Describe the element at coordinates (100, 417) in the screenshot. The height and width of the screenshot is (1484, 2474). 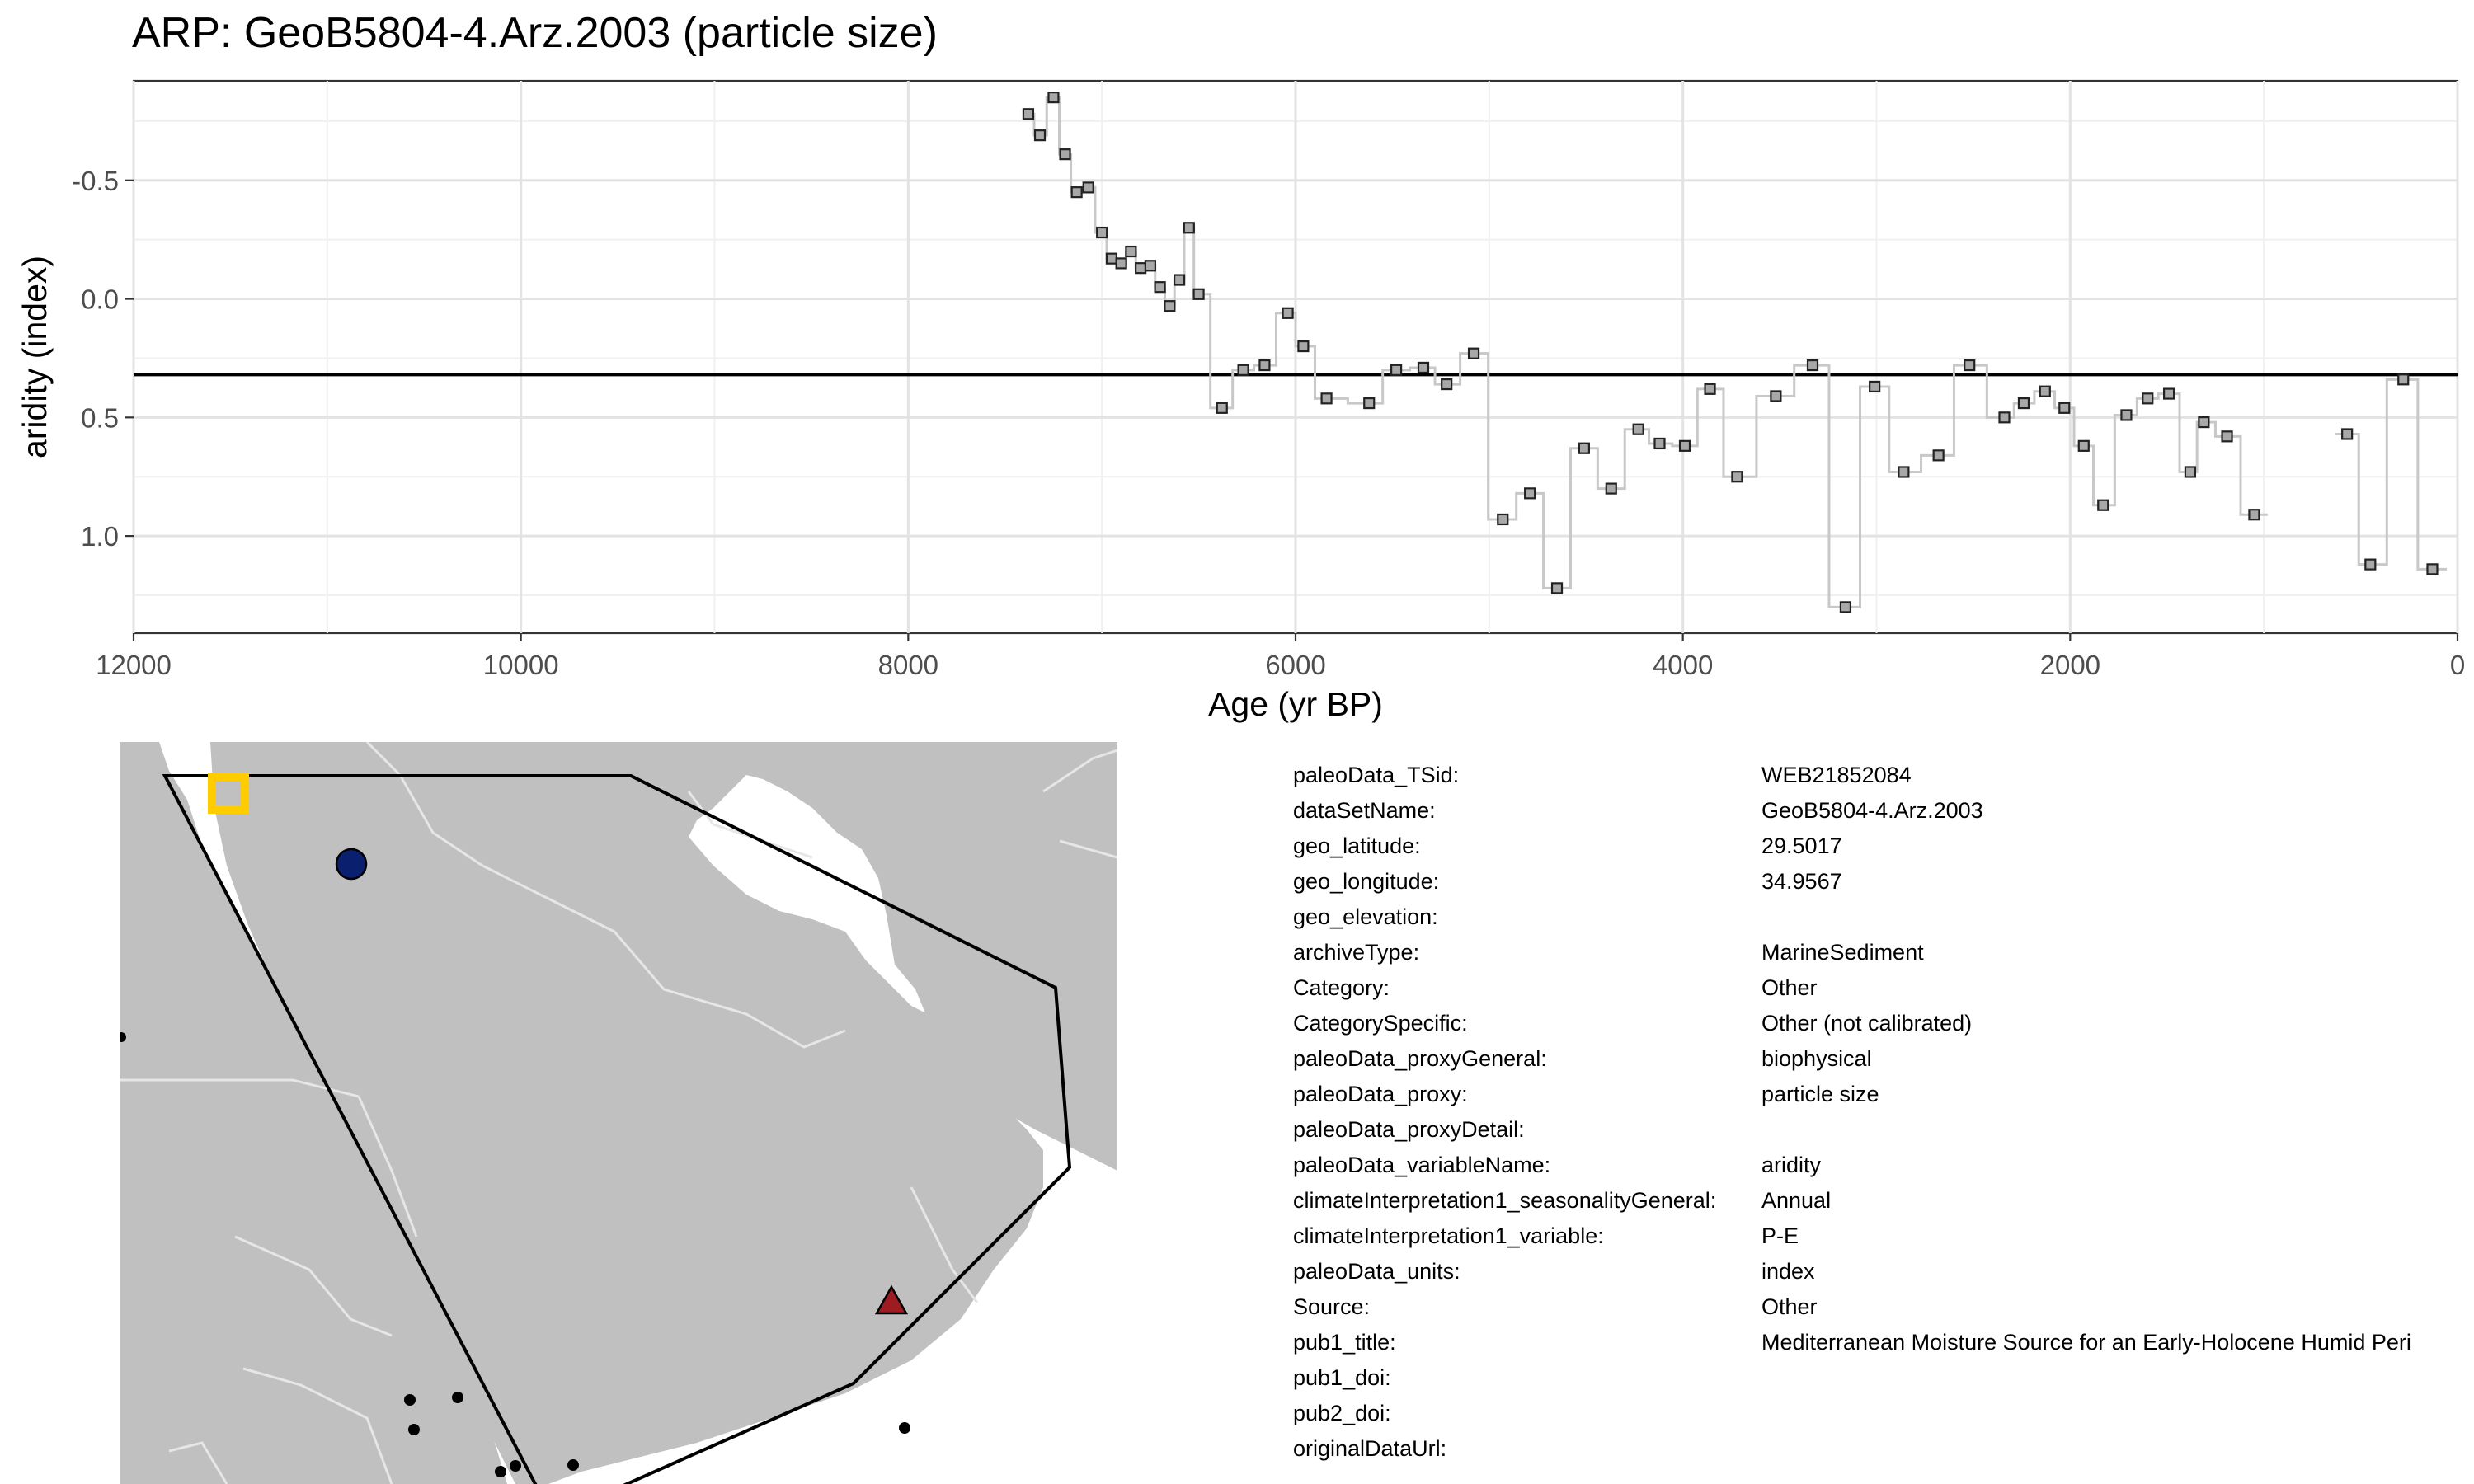
I see `y-tick-label: 0.5` at that location.